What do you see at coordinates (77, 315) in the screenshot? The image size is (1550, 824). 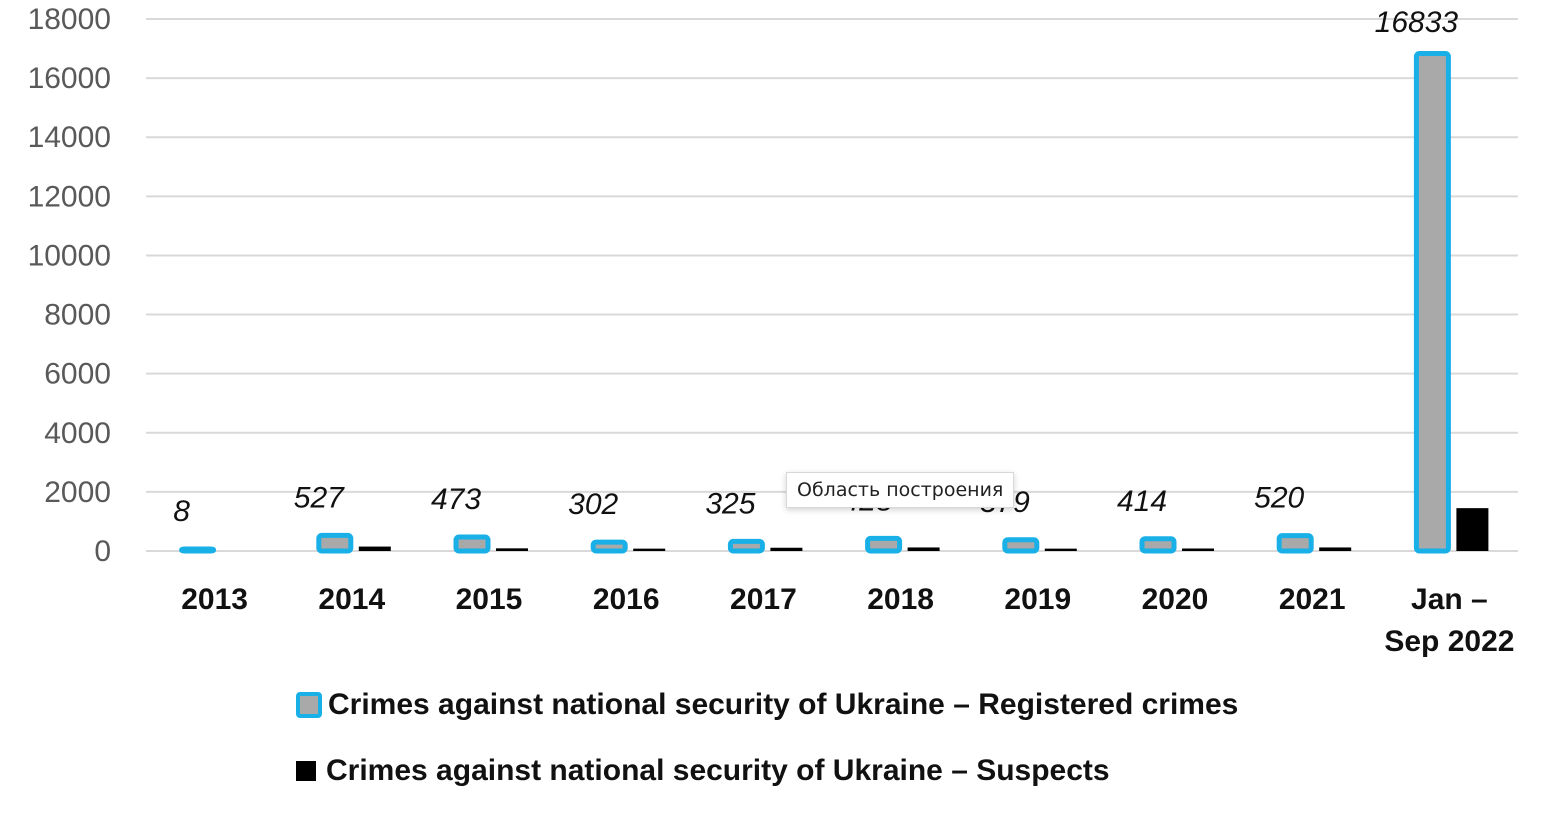 I see `y-tick-label: 8000` at bounding box center [77, 315].